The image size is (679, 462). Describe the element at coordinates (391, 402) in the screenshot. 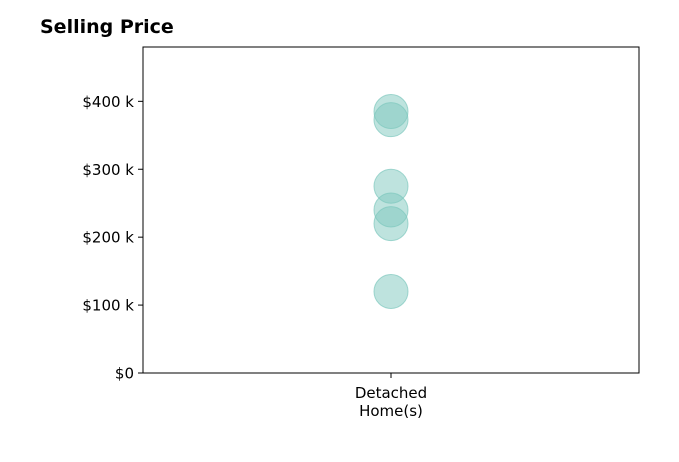

I see `x-tick-label: Detached Home(s)` at that location.